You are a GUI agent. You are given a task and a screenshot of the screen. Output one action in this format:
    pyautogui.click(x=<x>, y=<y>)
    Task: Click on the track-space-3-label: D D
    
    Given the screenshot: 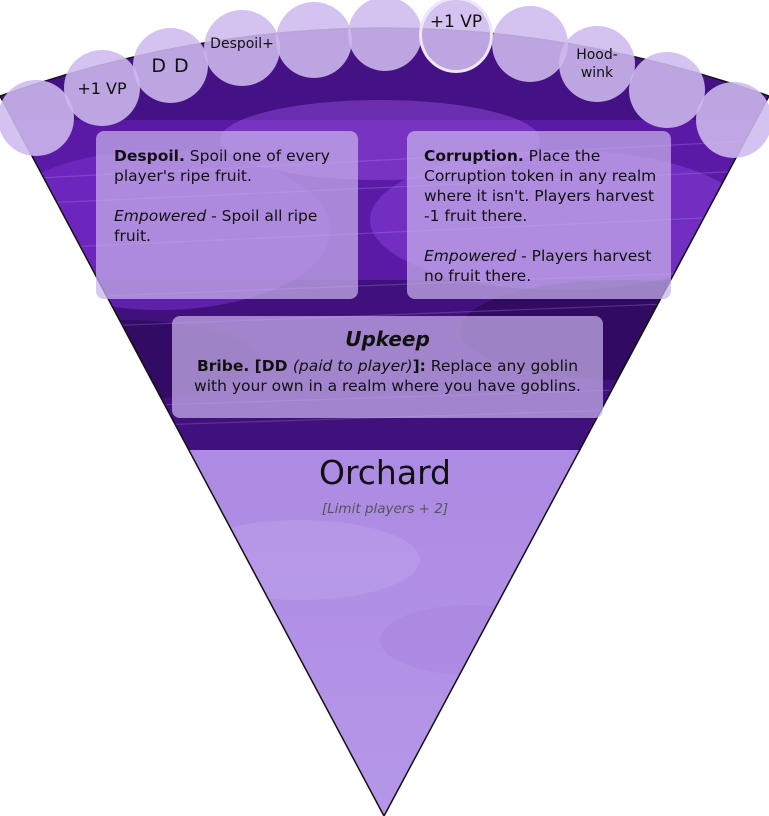 What is the action you would take?
    pyautogui.click(x=170, y=65)
    